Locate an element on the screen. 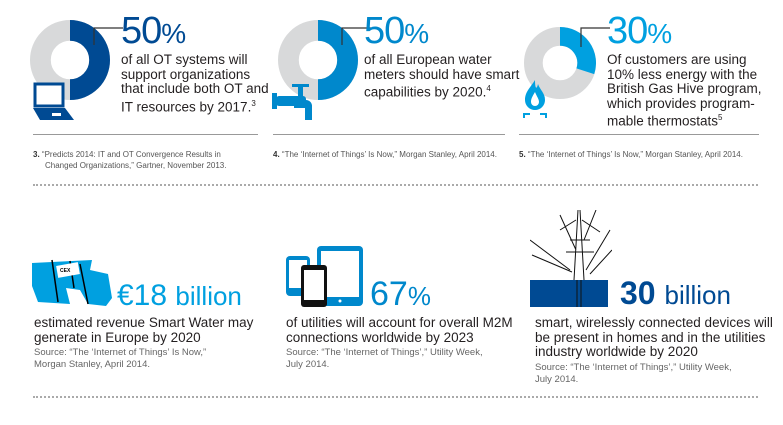  stat-value: 67% is located at coordinates (400, 294).